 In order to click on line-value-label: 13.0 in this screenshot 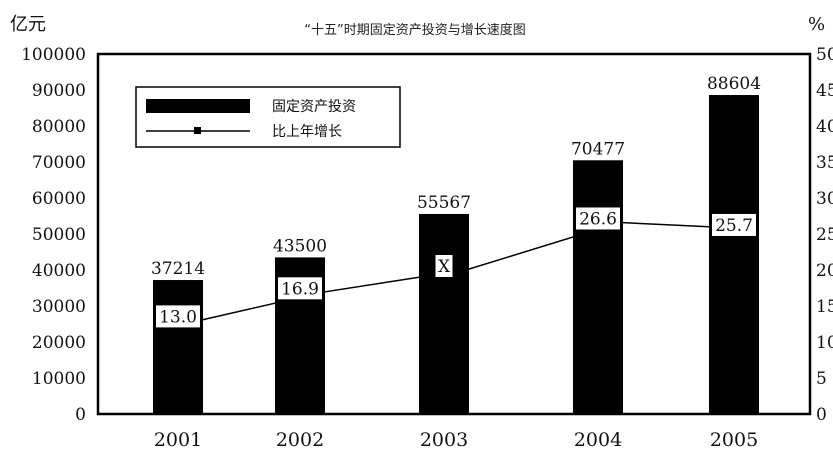, I will do `click(178, 317)`.